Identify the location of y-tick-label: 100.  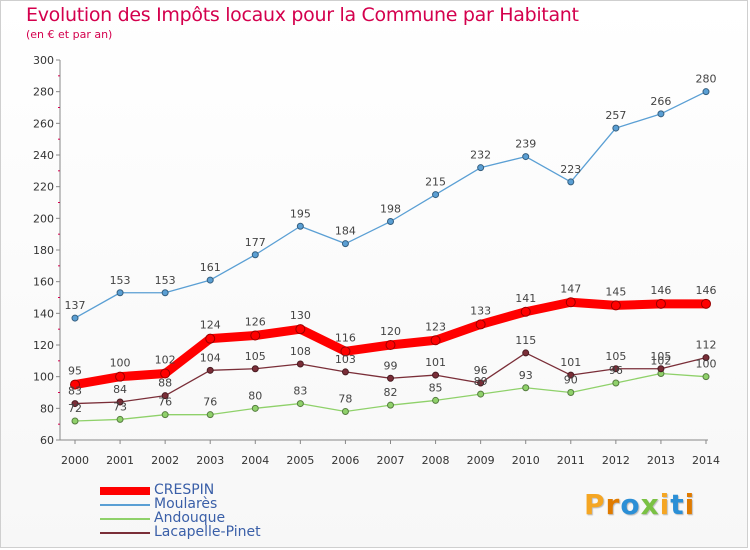
(43, 377).